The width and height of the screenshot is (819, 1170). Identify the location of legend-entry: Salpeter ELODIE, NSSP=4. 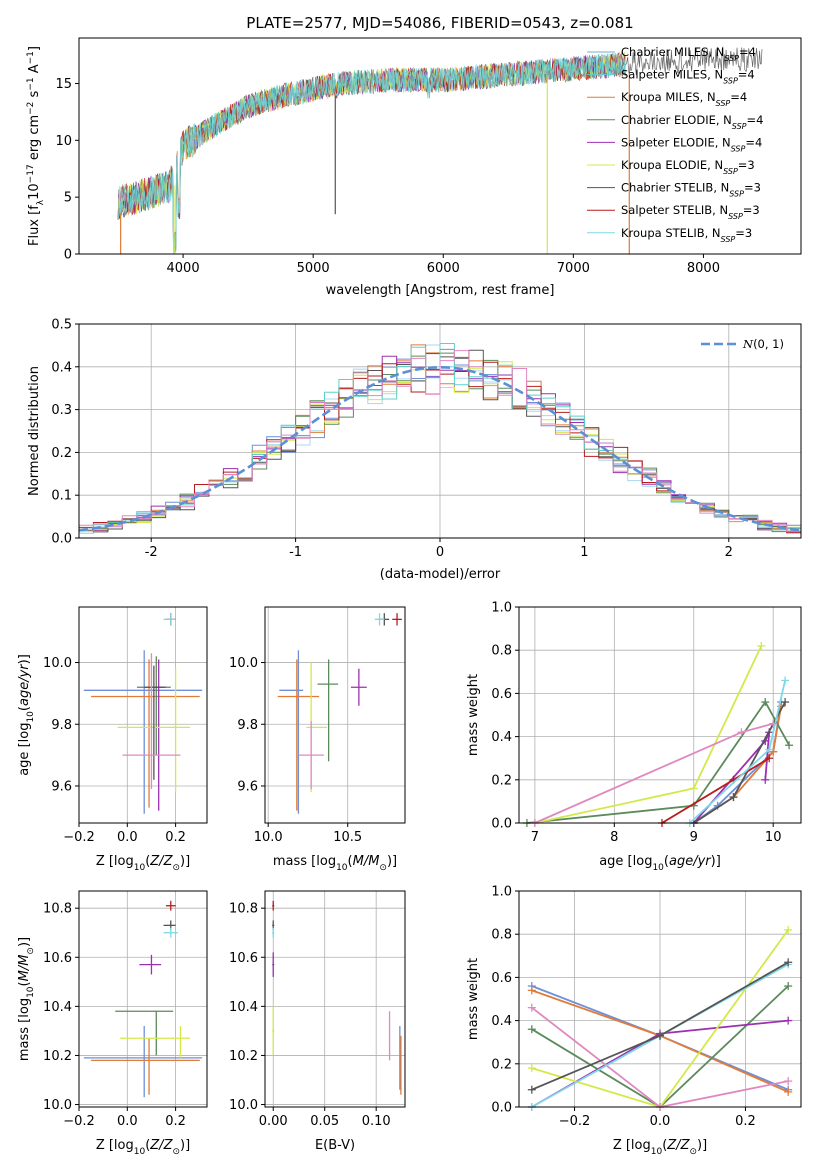
(691, 144).